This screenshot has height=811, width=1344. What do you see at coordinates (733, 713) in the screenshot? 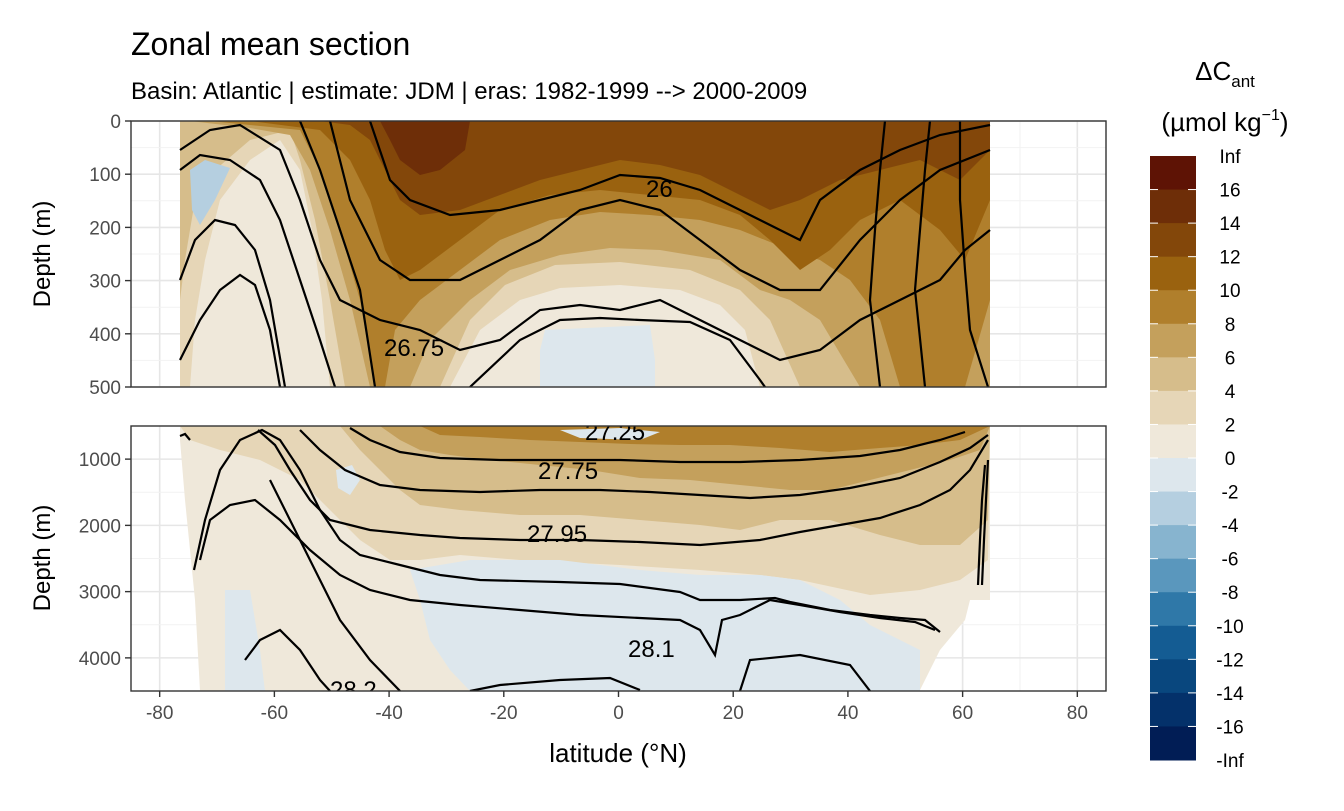
I see `x-tick-label: 20` at bounding box center [733, 713].